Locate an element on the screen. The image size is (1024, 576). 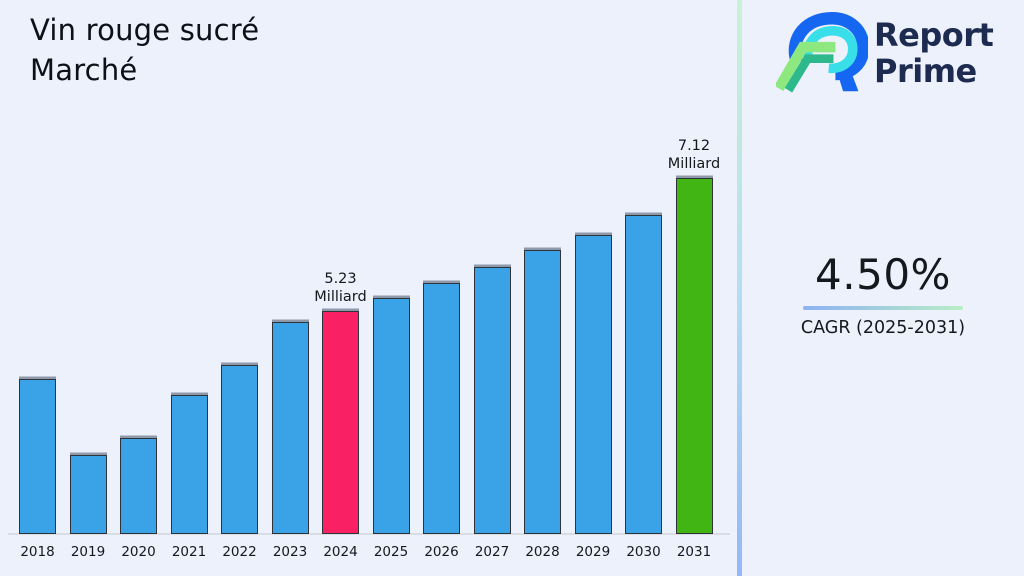
x-axis-line is located at coordinates (369, 534).